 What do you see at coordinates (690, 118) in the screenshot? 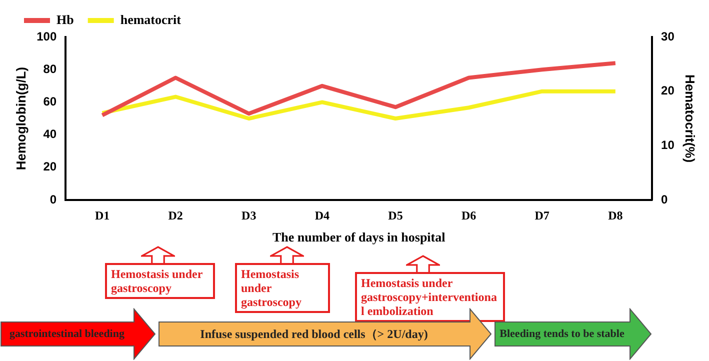
I see `y2-axis-title: Hematocrit(%)` at bounding box center [690, 118].